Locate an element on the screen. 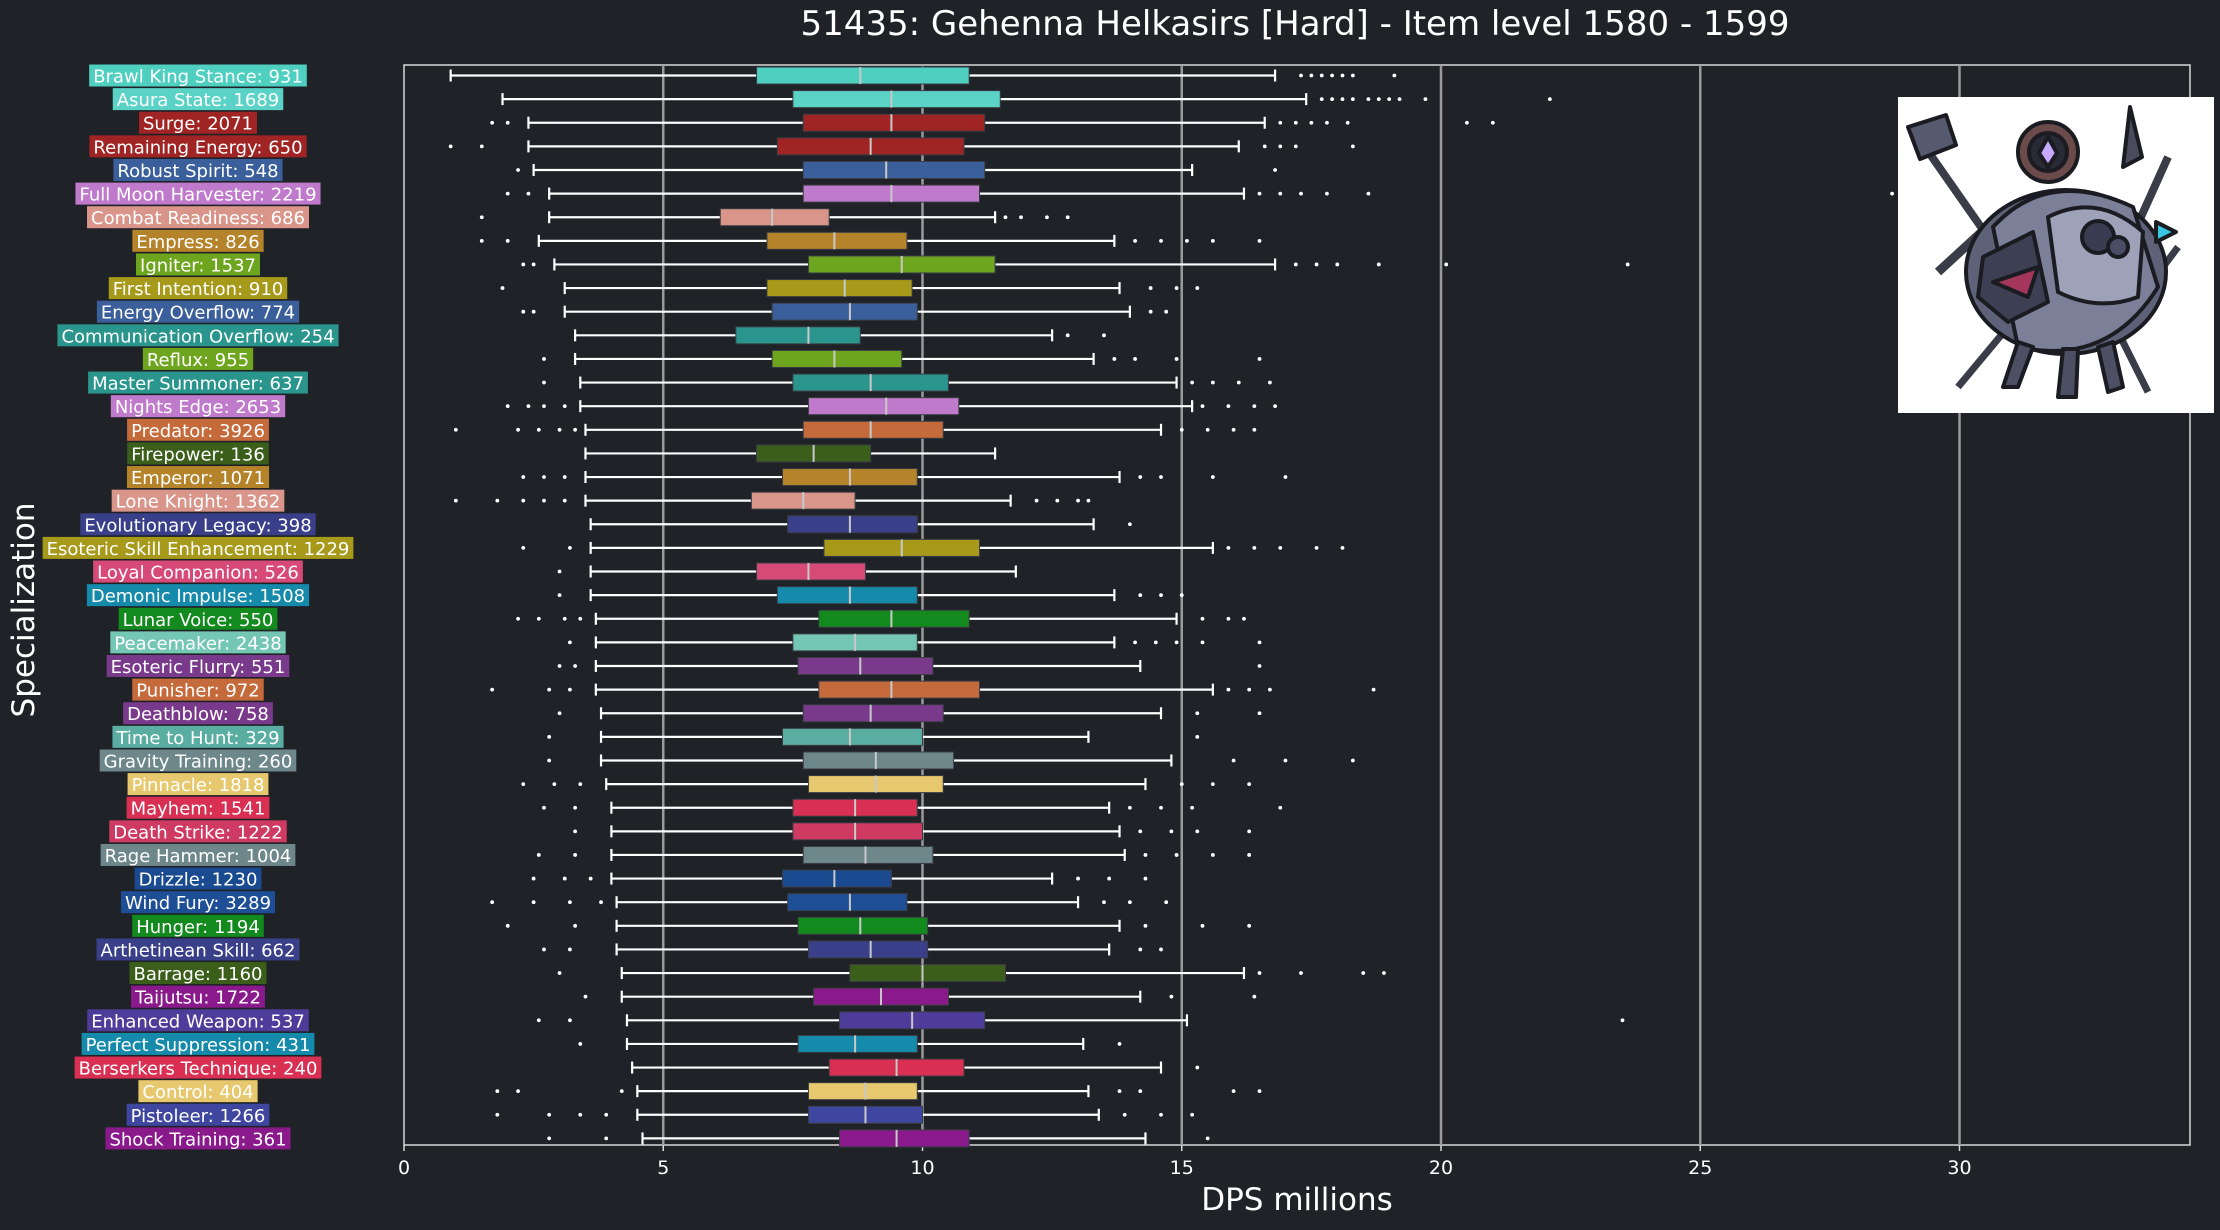 The image size is (2220, 1230). category-label-text: Firepower: 136 is located at coordinates (198, 454).